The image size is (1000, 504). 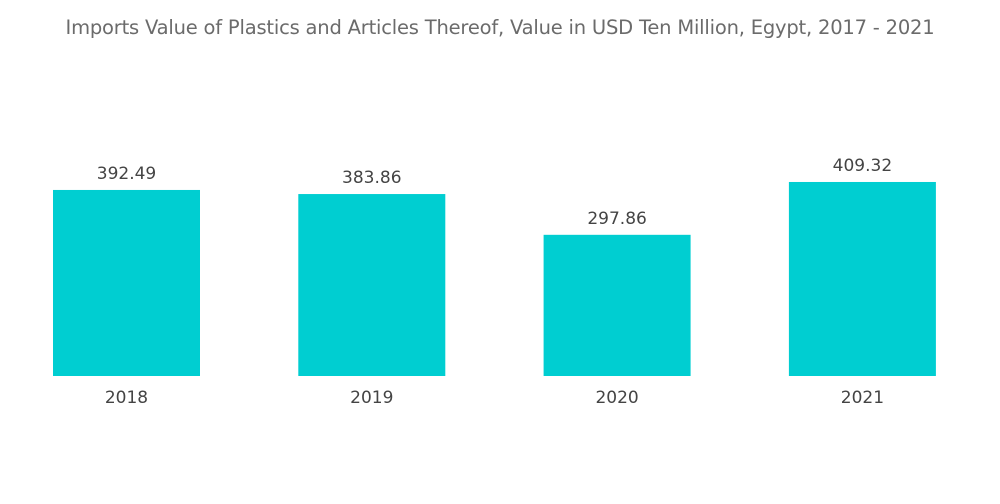 I want to click on bar-2019, so click(x=372, y=285).